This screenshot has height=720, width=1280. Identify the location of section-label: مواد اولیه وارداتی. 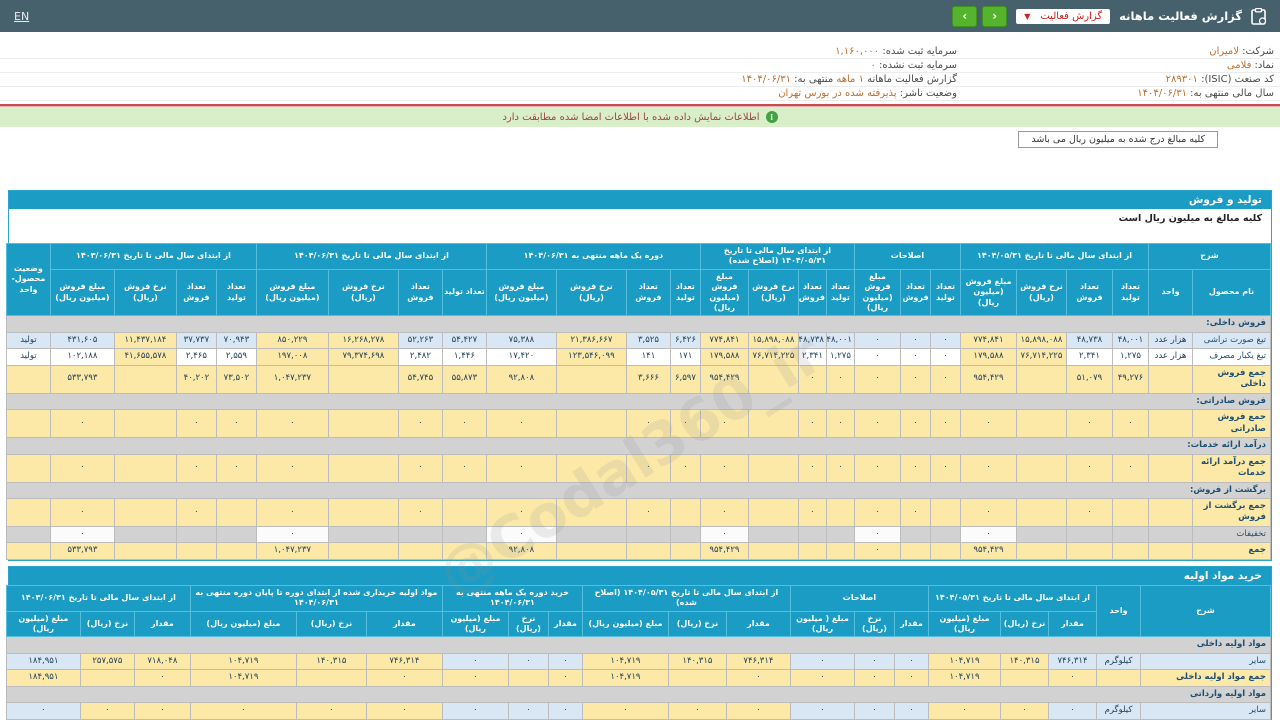
(638, 694).